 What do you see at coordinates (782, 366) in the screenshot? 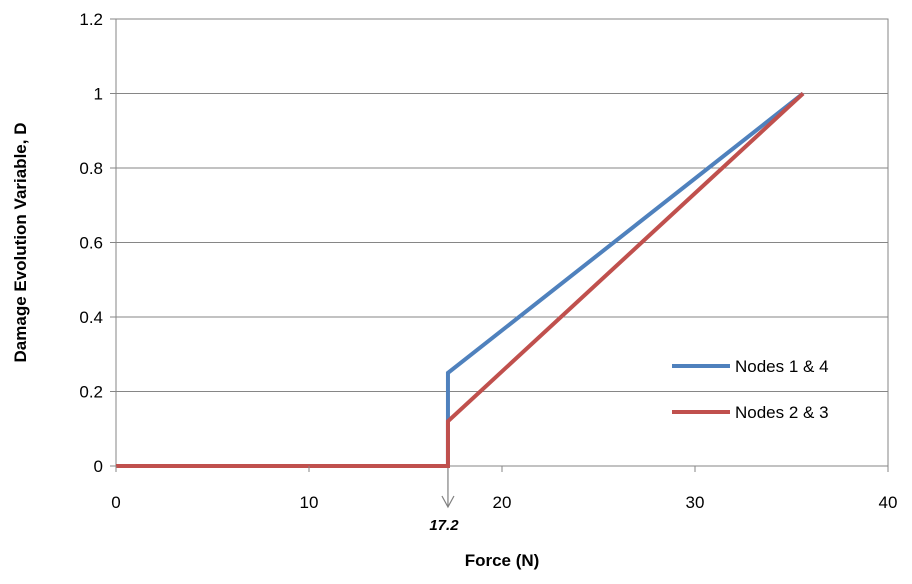
I see `legend-label-1: Nodes 1 & 4` at bounding box center [782, 366].